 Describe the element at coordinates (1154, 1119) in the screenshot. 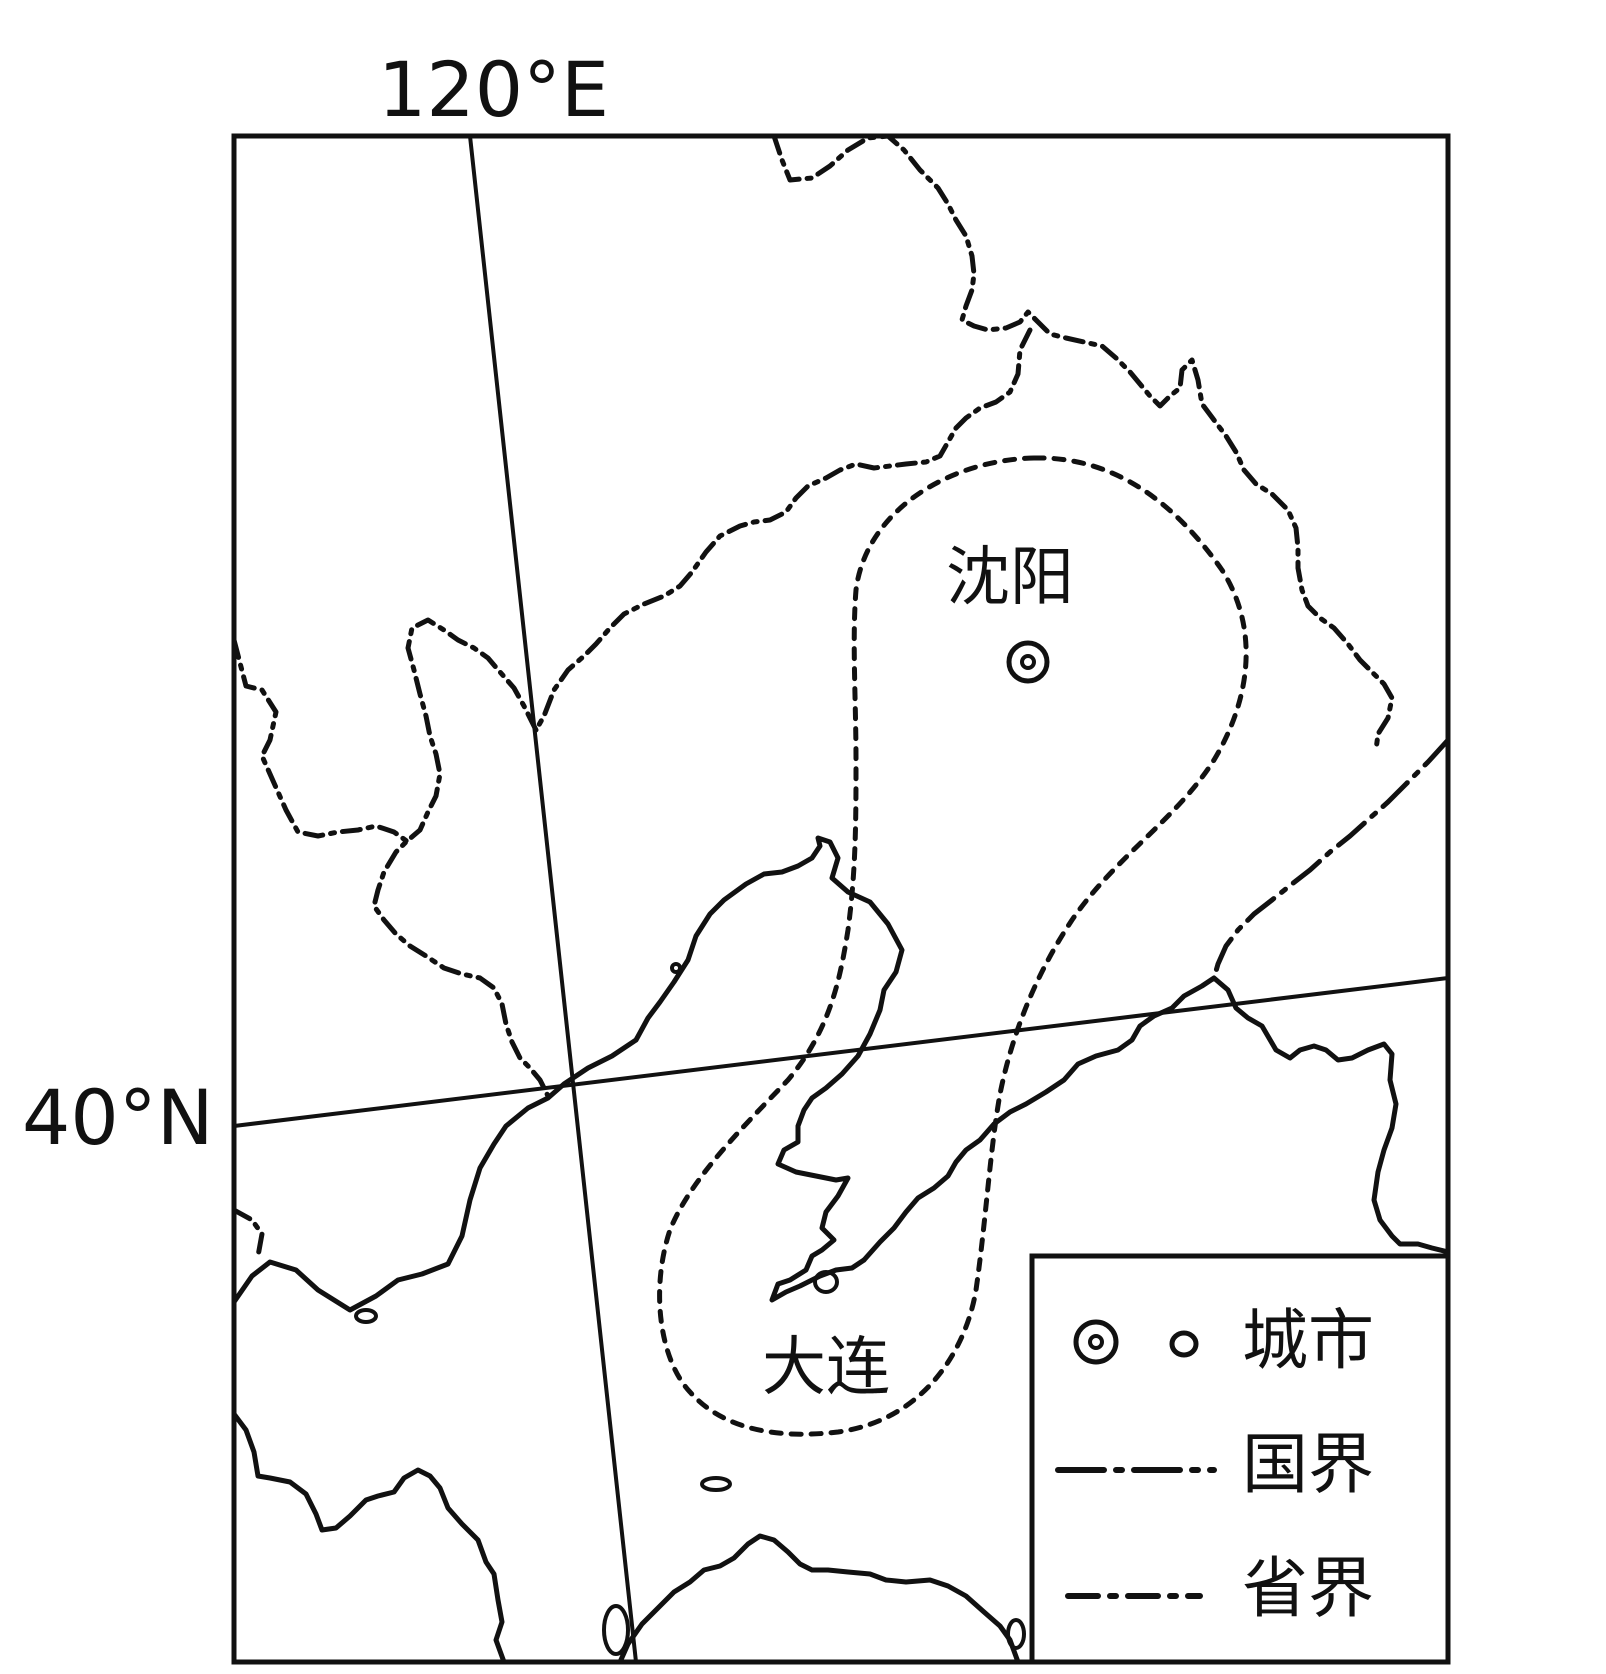

I see `coastline-korea-bay` at that location.